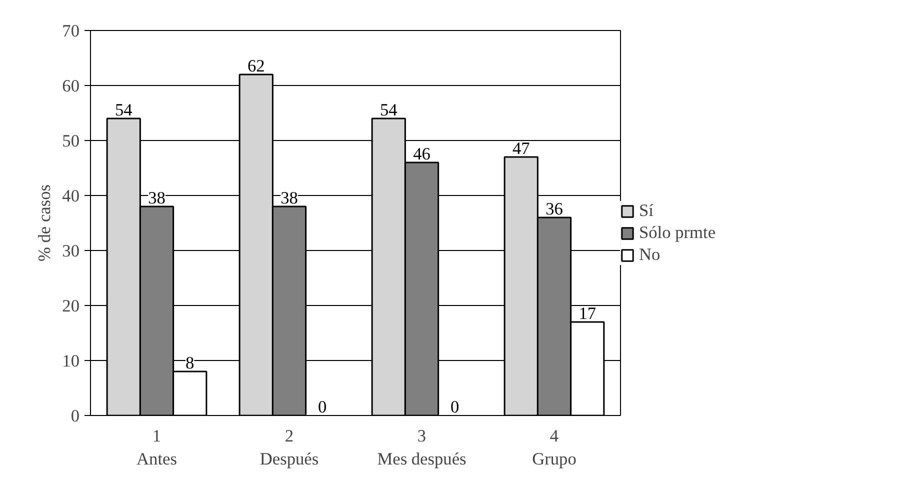  What do you see at coordinates (44, 223) in the screenshot?
I see `y-axis-title: % de casos` at bounding box center [44, 223].